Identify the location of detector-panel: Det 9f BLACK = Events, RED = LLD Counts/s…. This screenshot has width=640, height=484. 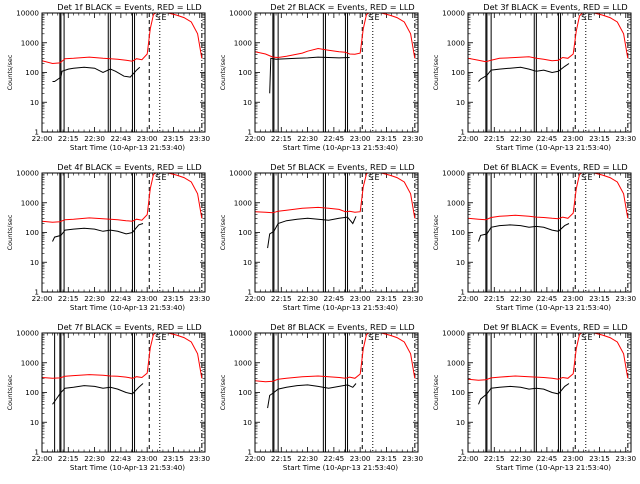
(532, 400).